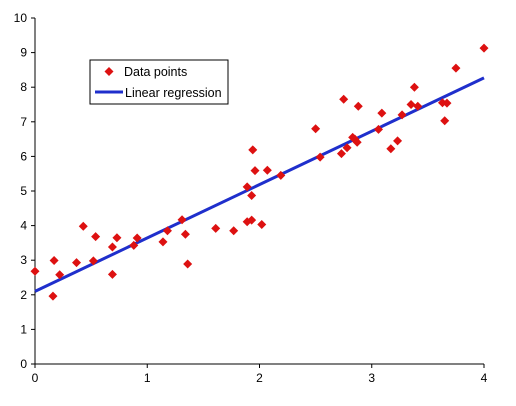 The width and height of the screenshot is (516, 406). What do you see at coordinates (147, 378) in the screenshot?
I see `x-tick-label: 1` at bounding box center [147, 378].